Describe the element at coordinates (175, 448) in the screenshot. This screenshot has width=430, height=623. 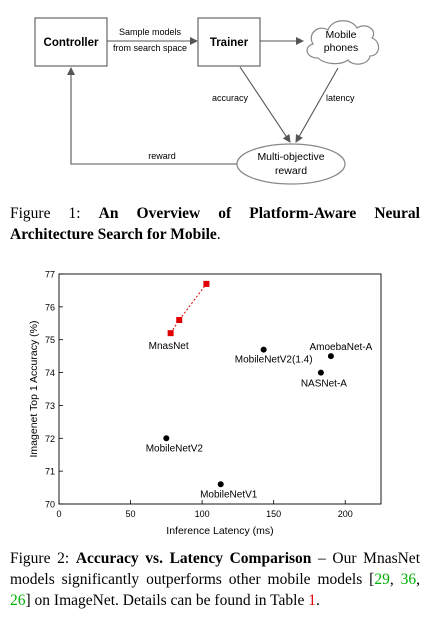
I see `model-label: MobileNetV2` at that location.